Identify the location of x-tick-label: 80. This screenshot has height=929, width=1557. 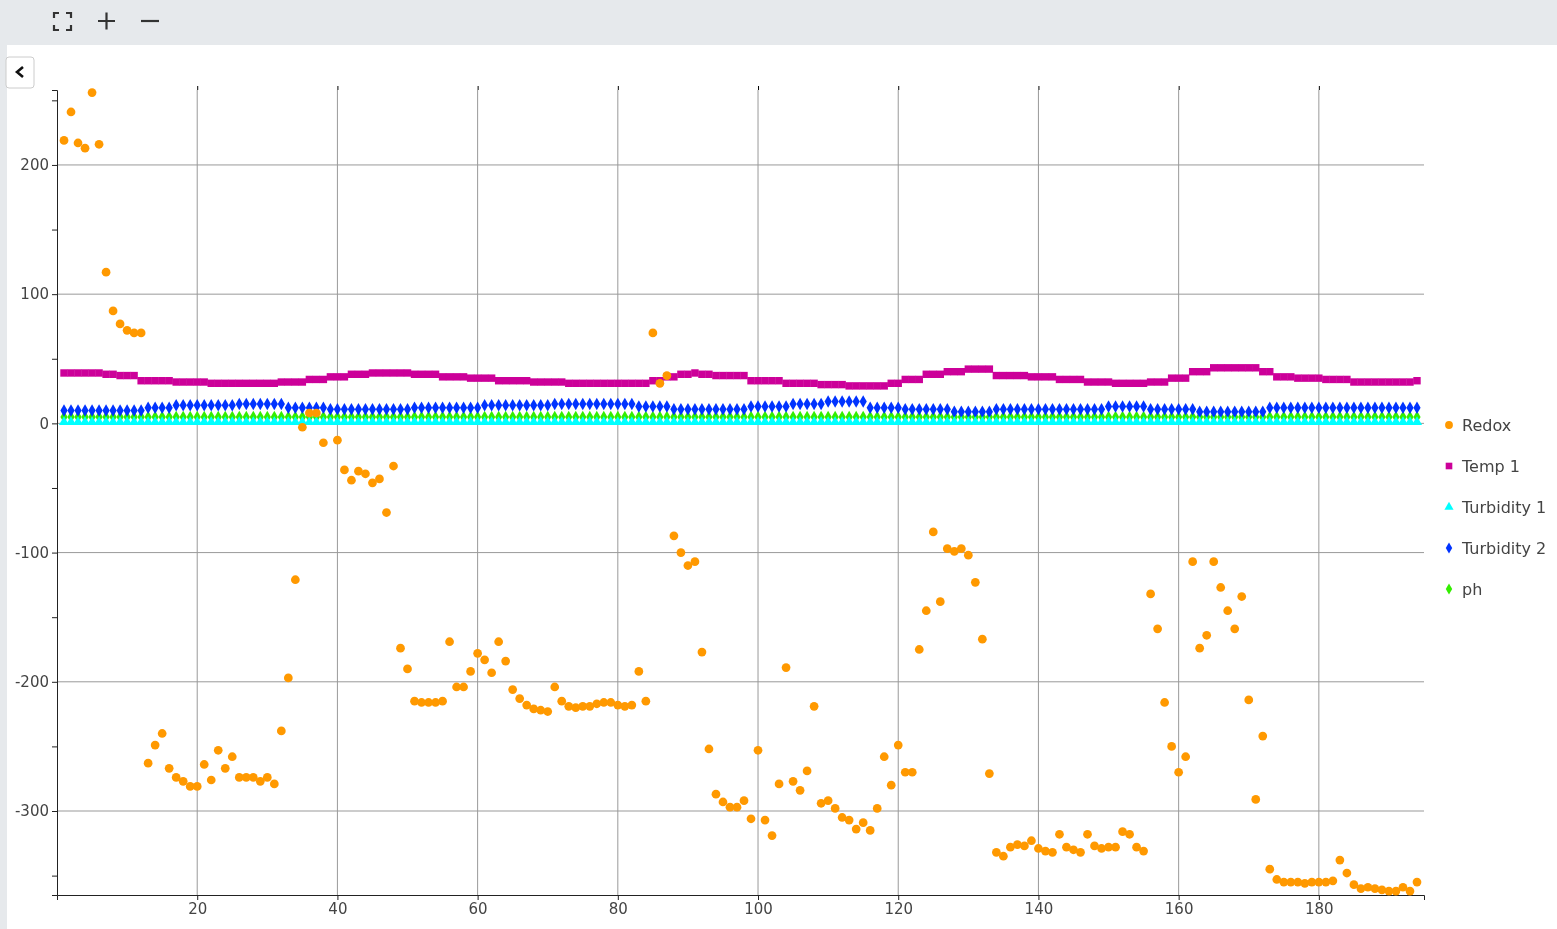
(618, 908).